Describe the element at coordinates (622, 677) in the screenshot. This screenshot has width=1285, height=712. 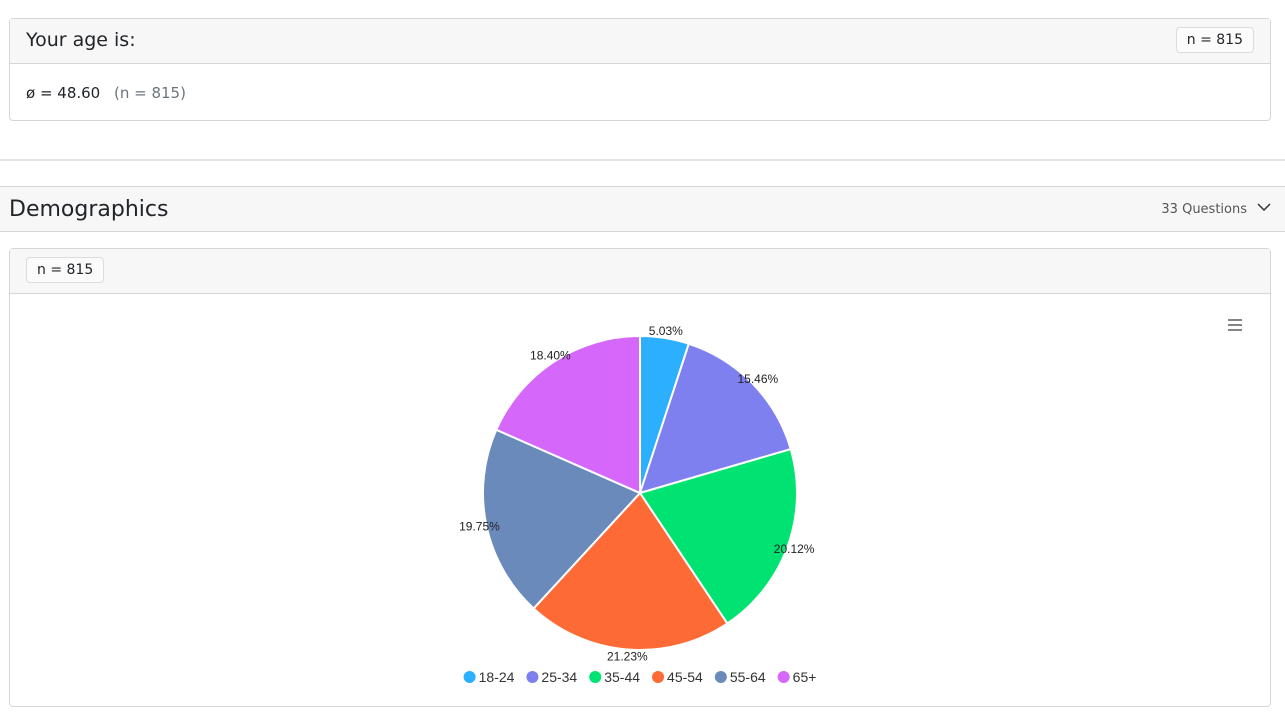
I see `legend-label: 35-44` at that location.